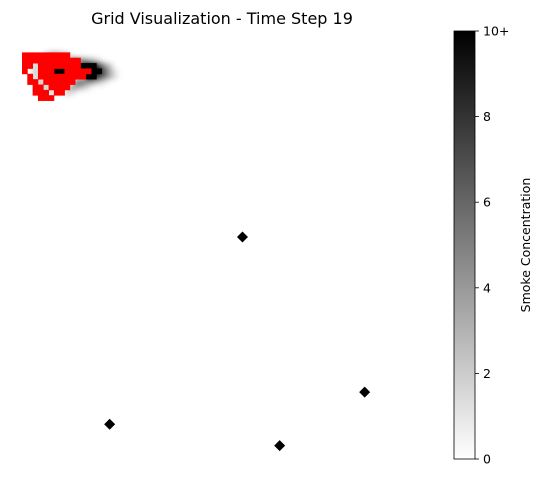 Image resolution: width=543 pixels, height=477 pixels. Describe the element at coordinates (525, 245) in the screenshot. I see `colorbar-label: Smoke Concentration` at that location.